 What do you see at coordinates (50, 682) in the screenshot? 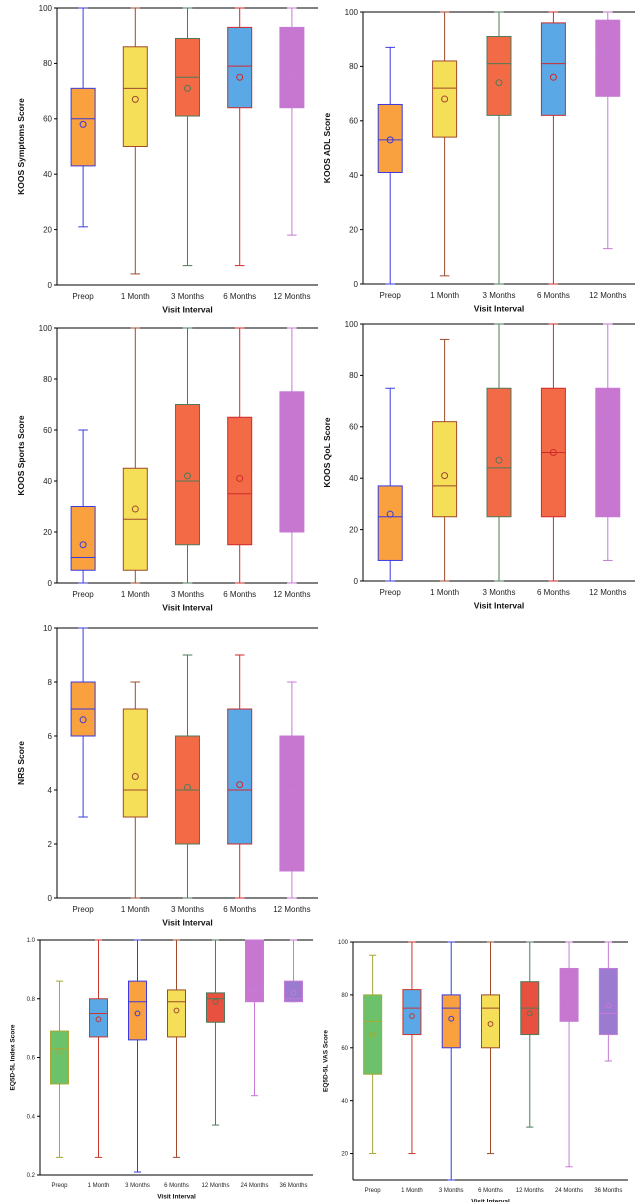
I see `y-tick-label: 8` at bounding box center [50, 682].